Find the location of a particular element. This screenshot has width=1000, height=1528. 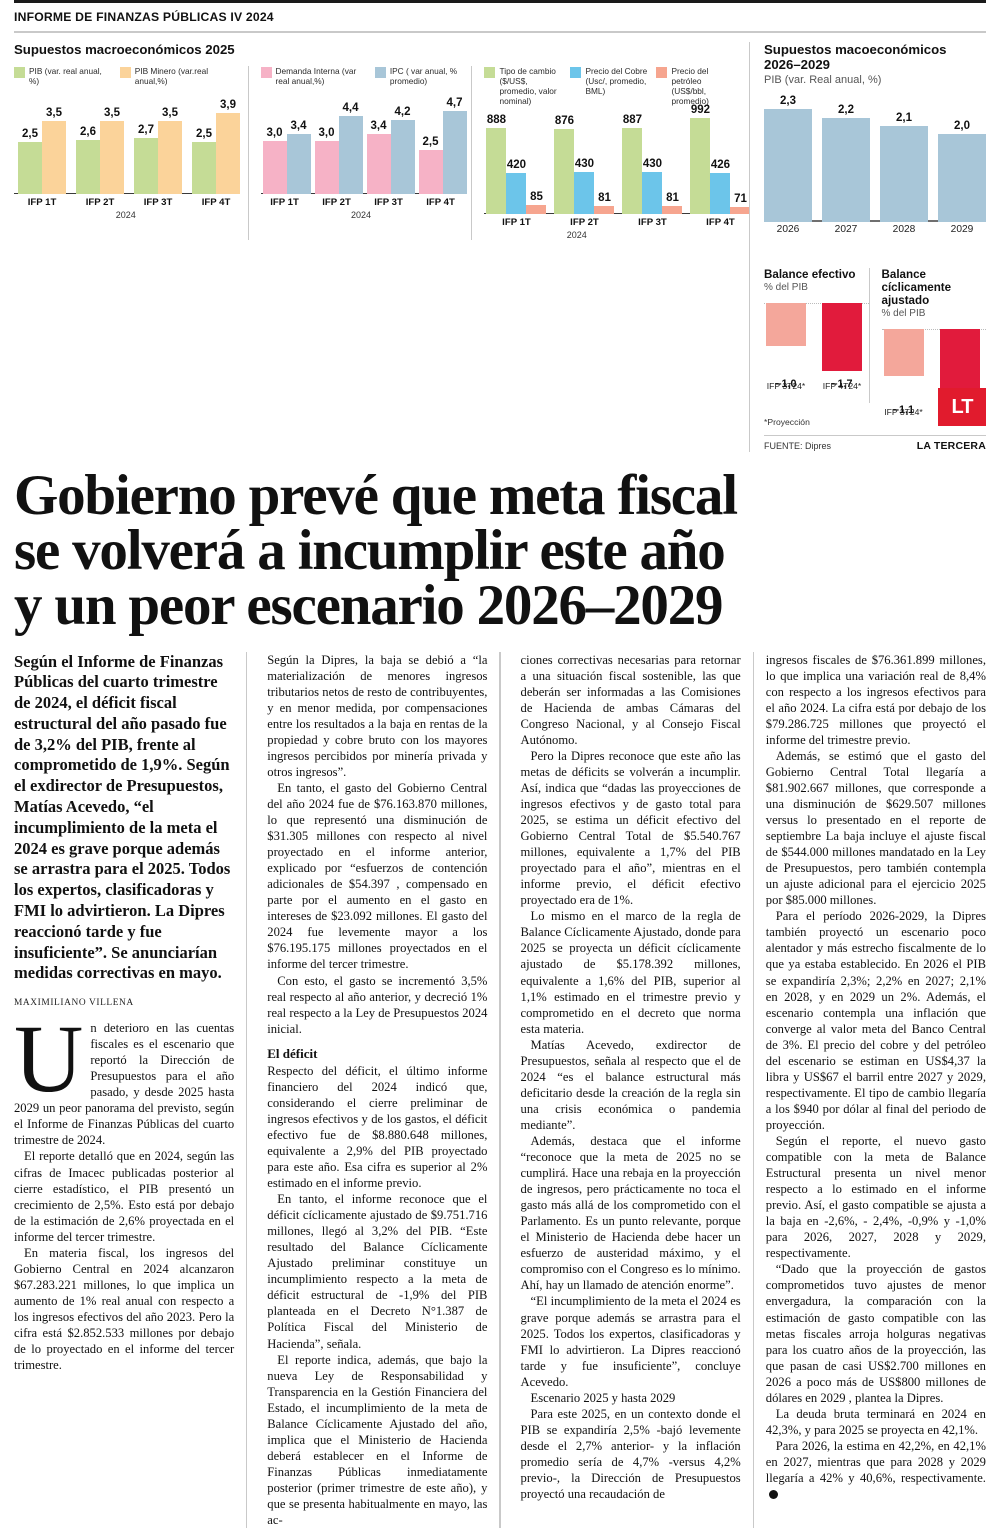

x-label: IFP 3T is located at coordinates (158, 202).